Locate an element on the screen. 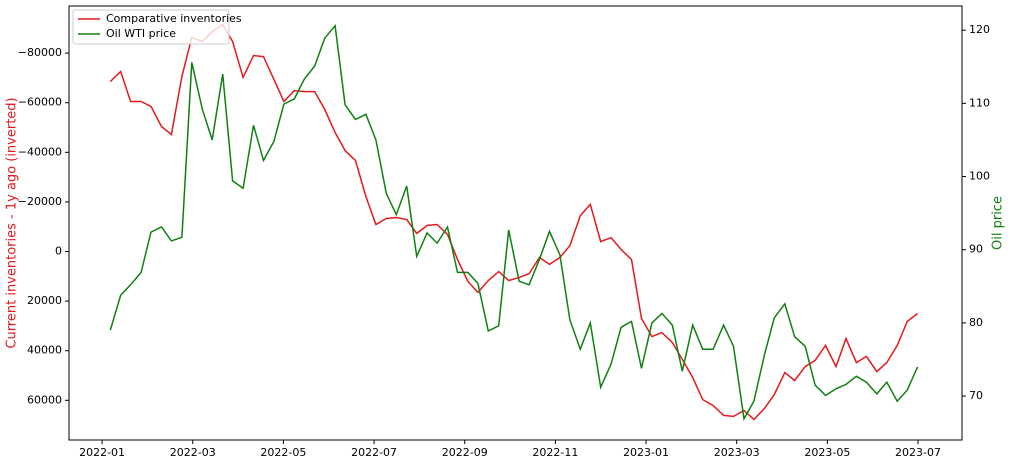 The image size is (1011, 464). y-tick-label: 60000 is located at coordinates (44, 399).